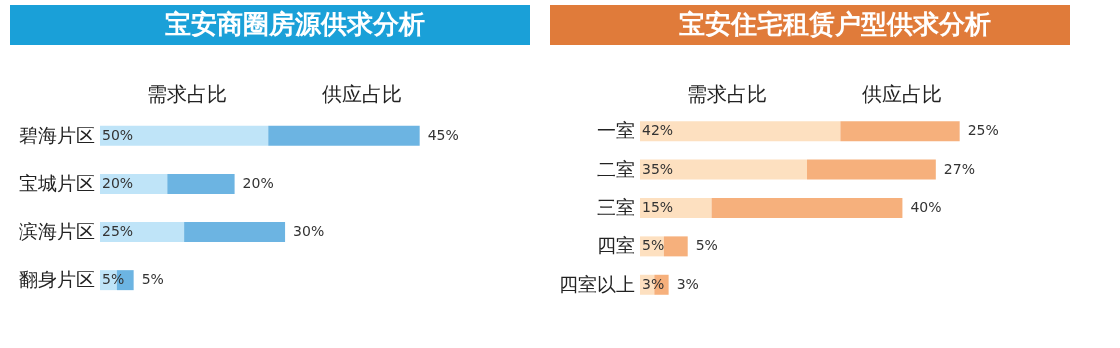  I want to click on y-tick-label: 二室, so click(615, 168).